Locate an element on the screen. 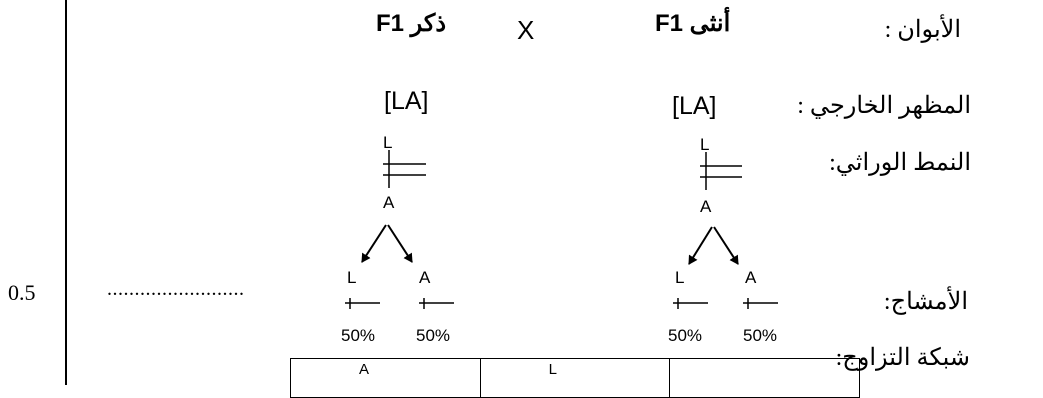 The height and width of the screenshot is (398, 1043). male-gamete-1-allele: L is located at coordinates (352, 277).